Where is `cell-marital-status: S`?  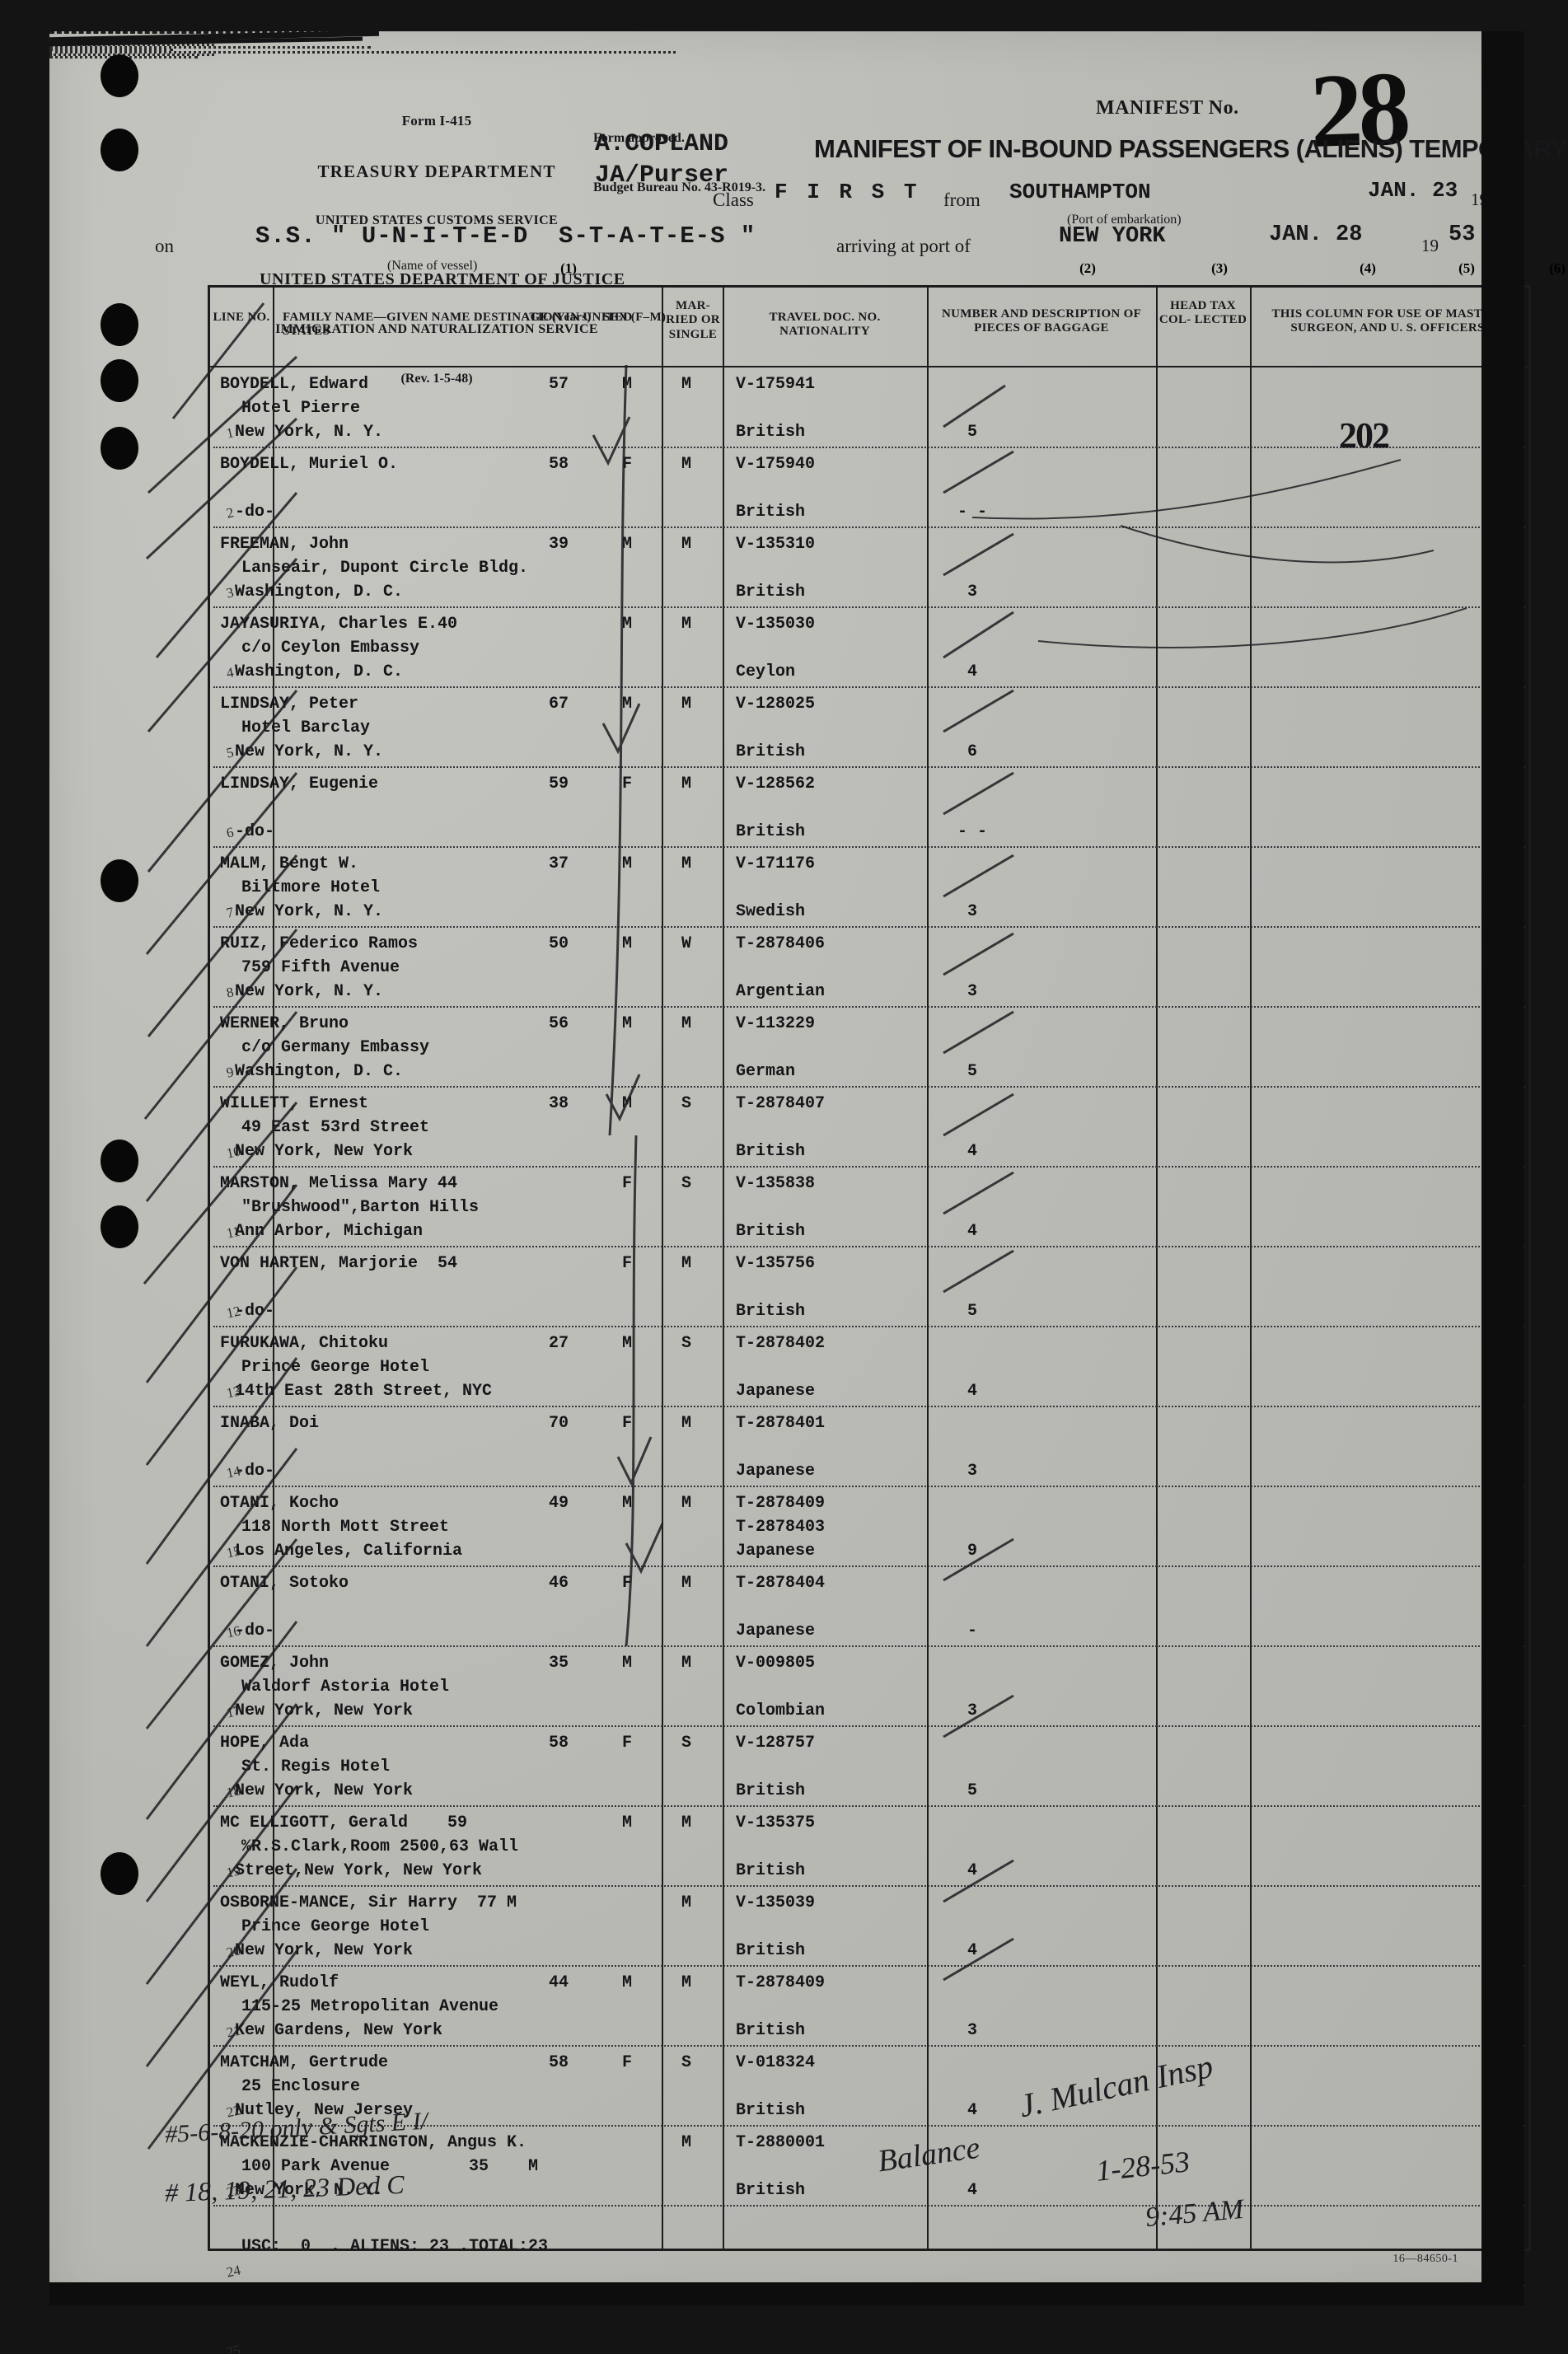
cell-marital-status: S is located at coordinates (687, 1743).